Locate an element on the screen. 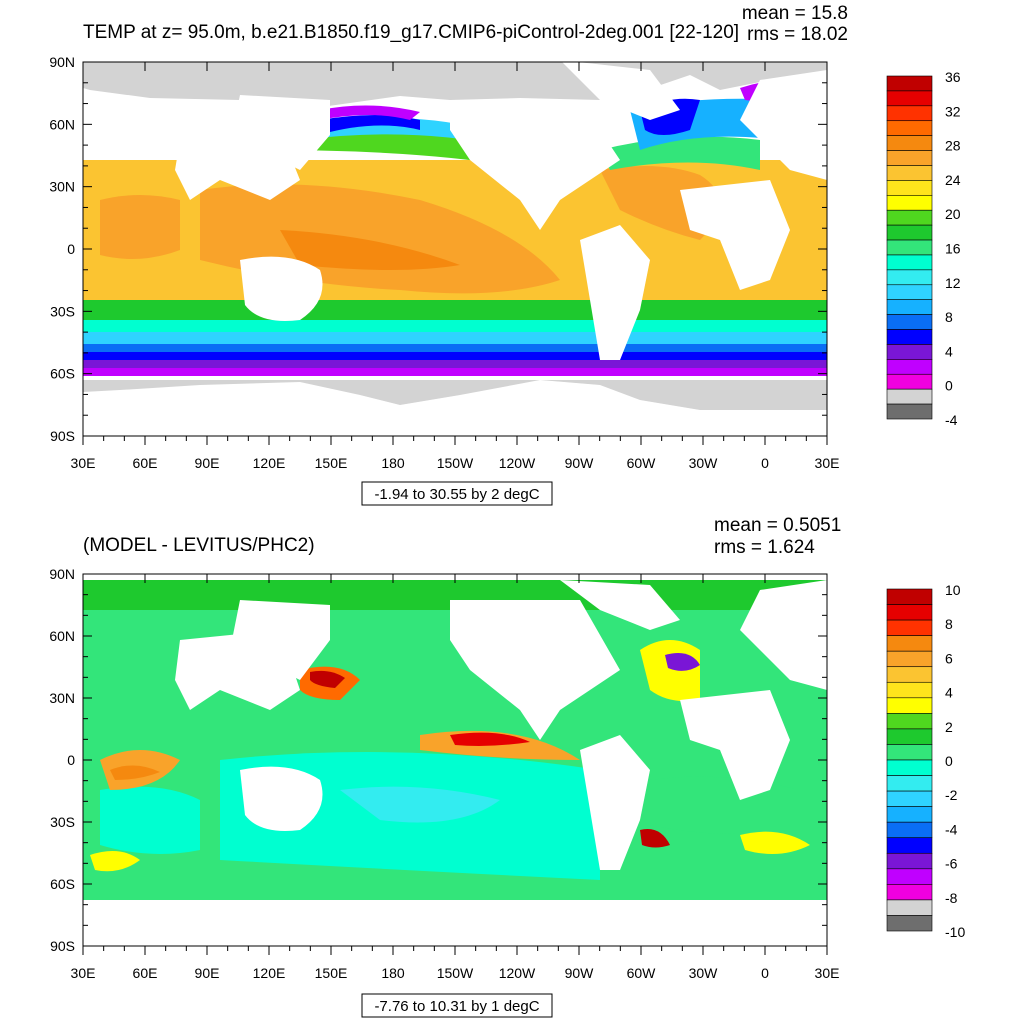 This screenshot has height=1024, width=1024. colorbar-label: -6 is located at coordinates (951, 864).